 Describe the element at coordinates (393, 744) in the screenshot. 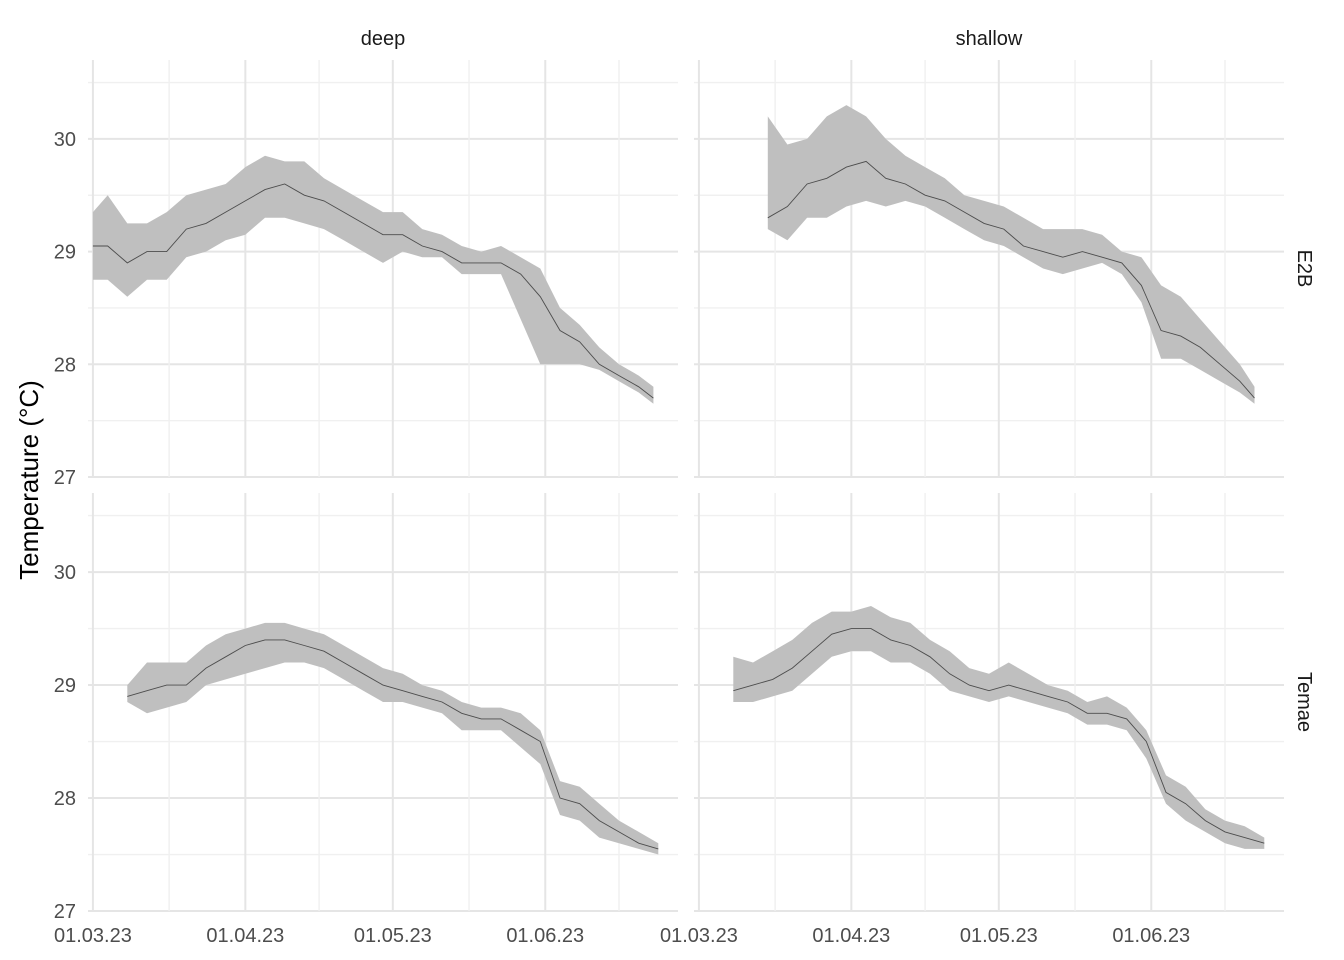

I see `mean-line-temae-deep` at that location.